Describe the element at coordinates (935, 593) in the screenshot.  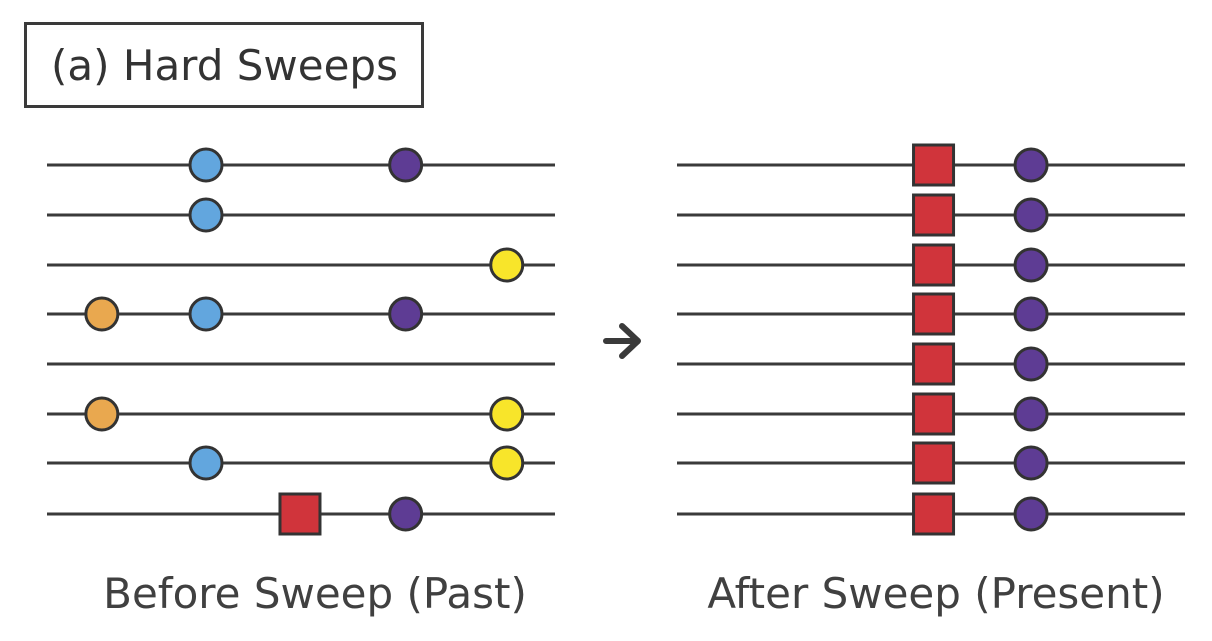
I see `panel-label-after: After Sweep (Present)` at that location.